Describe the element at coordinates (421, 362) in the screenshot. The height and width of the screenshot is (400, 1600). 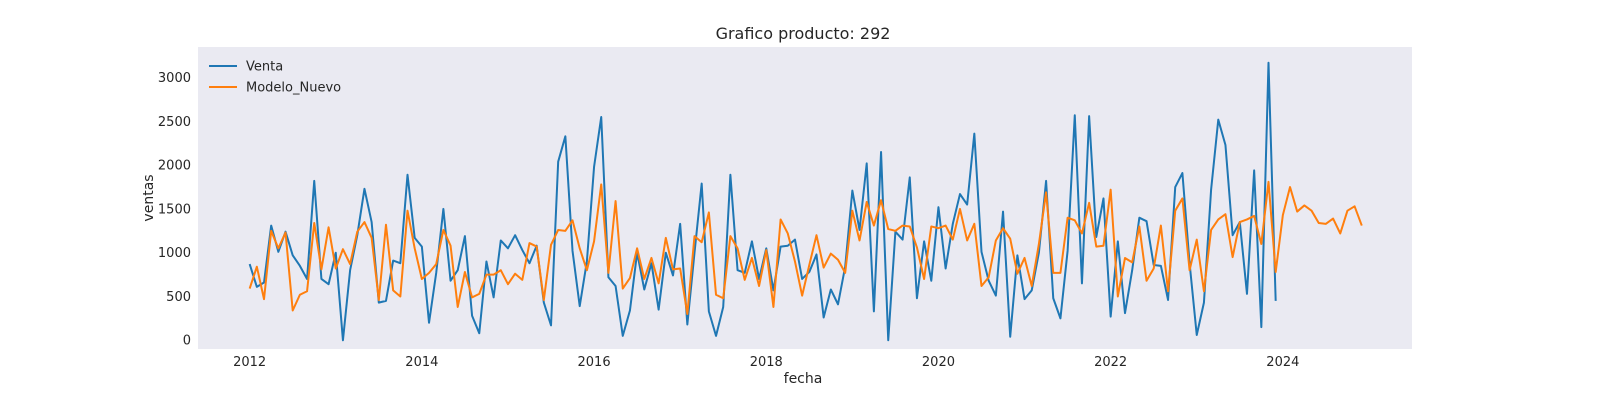
I see `x-tick-label: 2014` at that location.